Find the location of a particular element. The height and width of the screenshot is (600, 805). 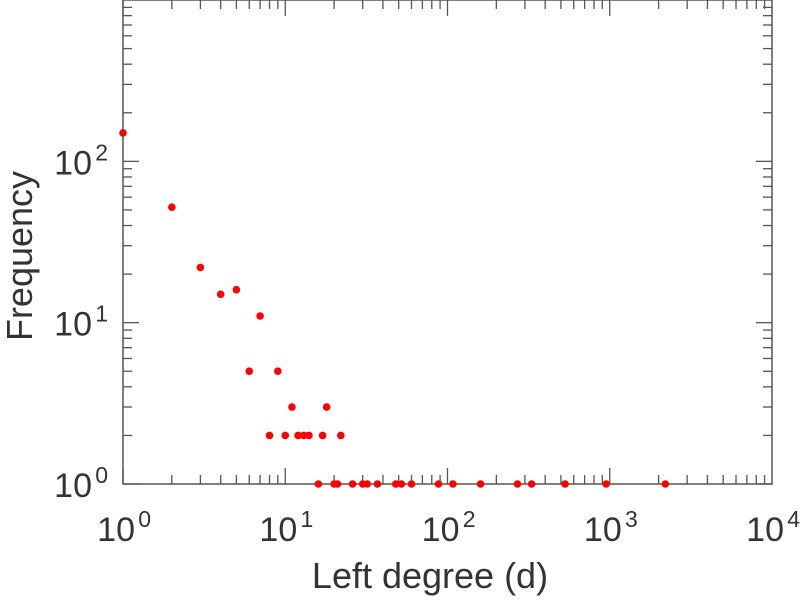

x-tick-label: 010 is located at coordinates (124, 527).